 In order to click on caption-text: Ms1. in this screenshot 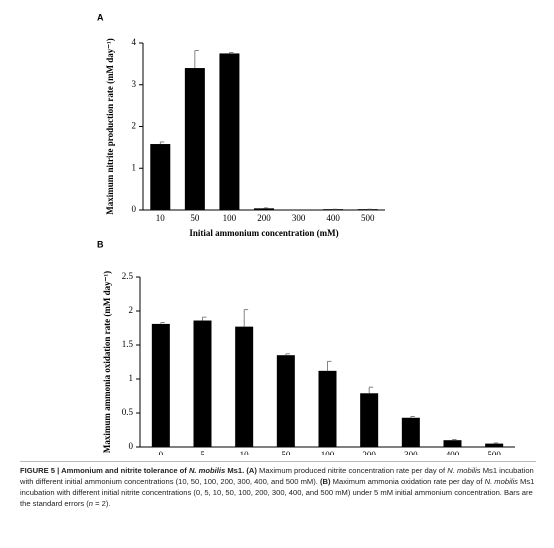, I will do `click(235, 470)`.